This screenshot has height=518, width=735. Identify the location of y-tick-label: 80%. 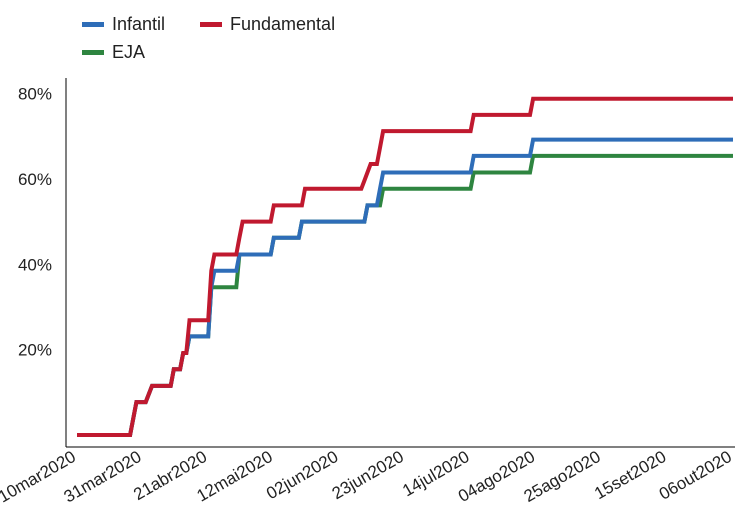
(35, 94).